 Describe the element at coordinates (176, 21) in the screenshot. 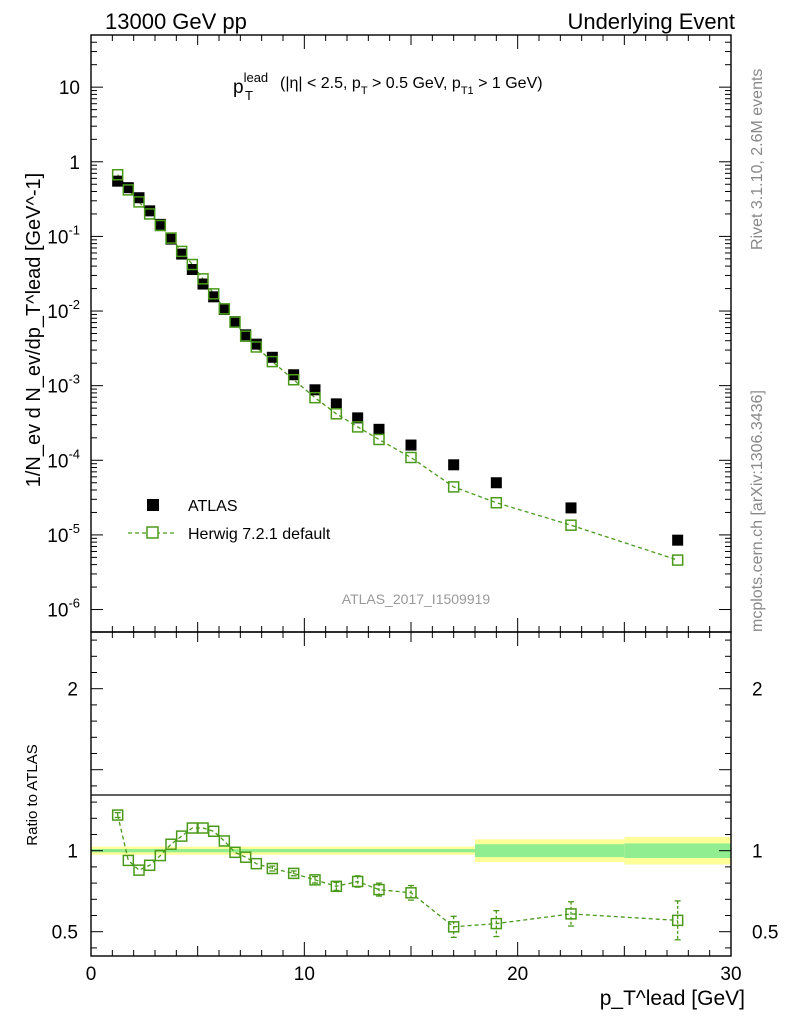

I see `header-left: 13000 GeV pp` at that location.